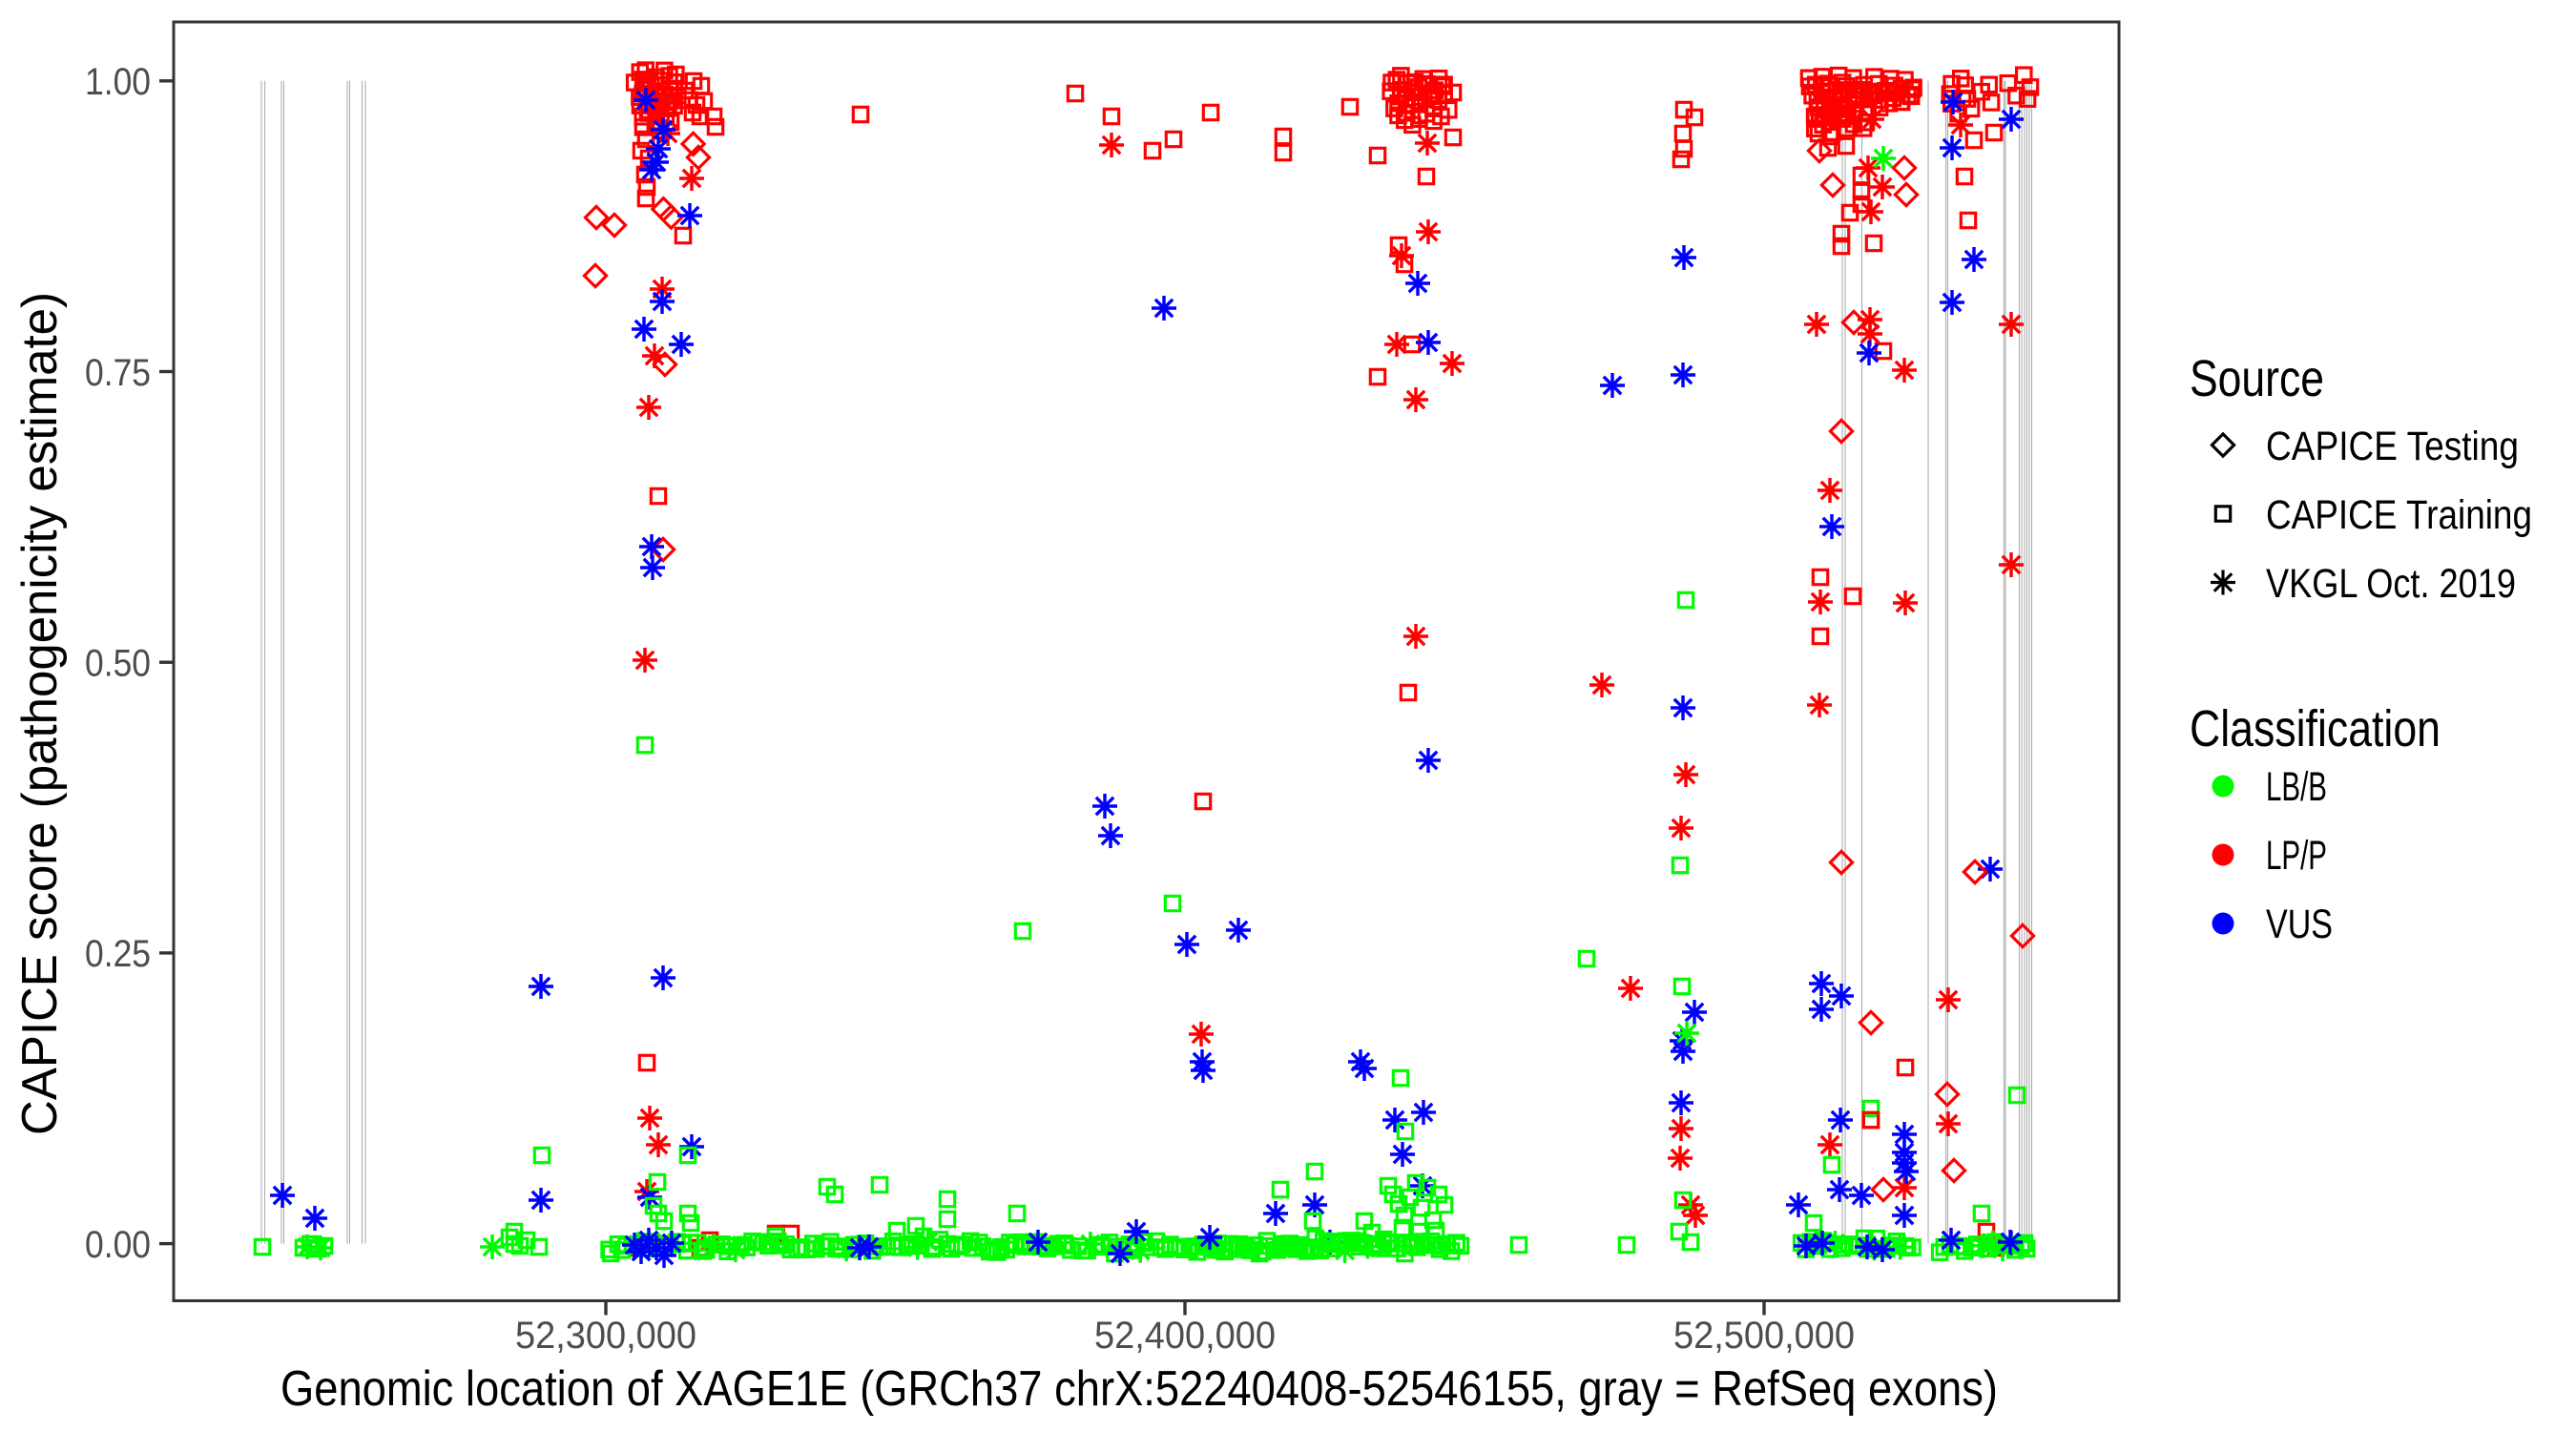 The width and height of the screenshot is (2576, 1431). Describe the element at coordinates (2257, 378) in the screenshot. I see `svg-text: Source` at that location.